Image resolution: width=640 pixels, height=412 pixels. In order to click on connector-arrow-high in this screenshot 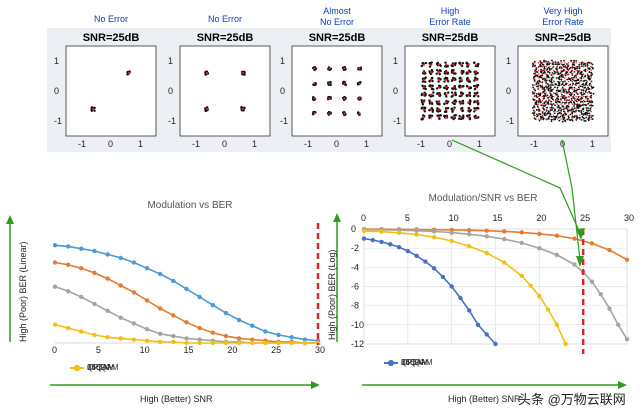, I will do `click(516, 186)`.